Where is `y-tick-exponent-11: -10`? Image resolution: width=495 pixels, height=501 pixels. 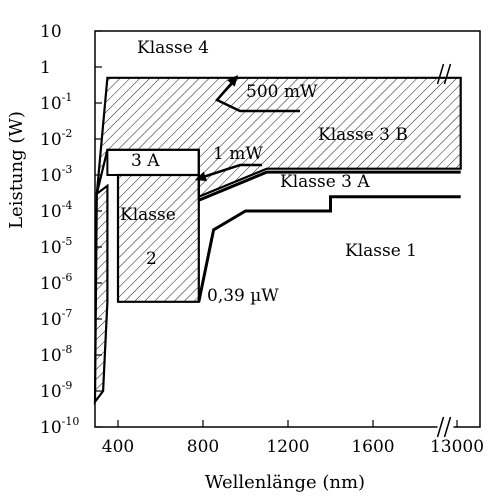
y-tick-exponent-11: -10 is located at coordinates (71, 421).